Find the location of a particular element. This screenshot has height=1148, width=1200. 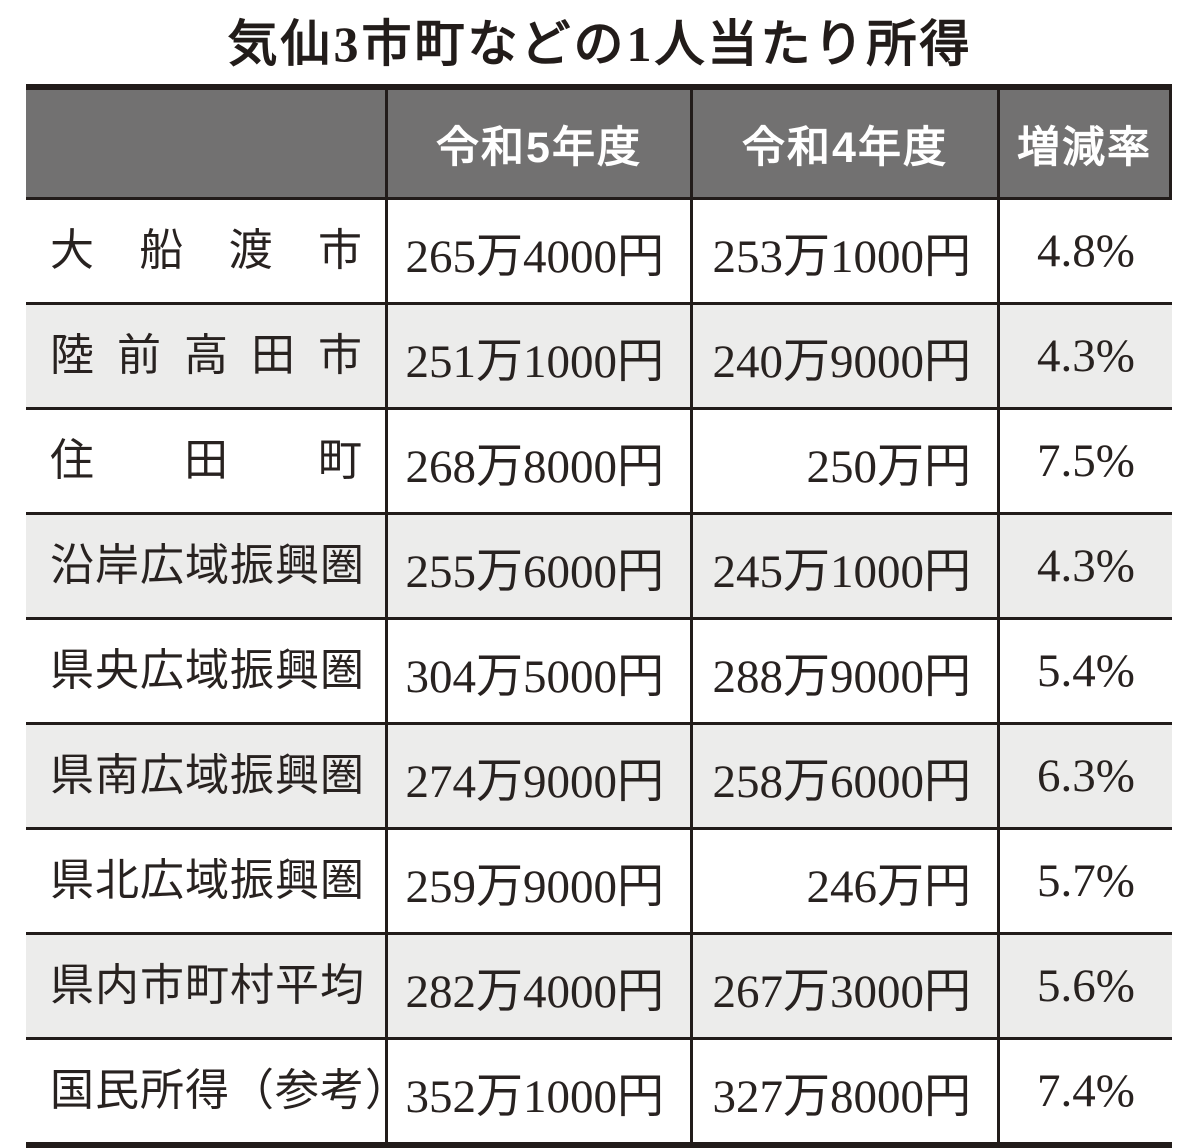

table-row: 県内市町村平均 282万4000円 267万3000円 5.6% is located at coordinates (599, 984).